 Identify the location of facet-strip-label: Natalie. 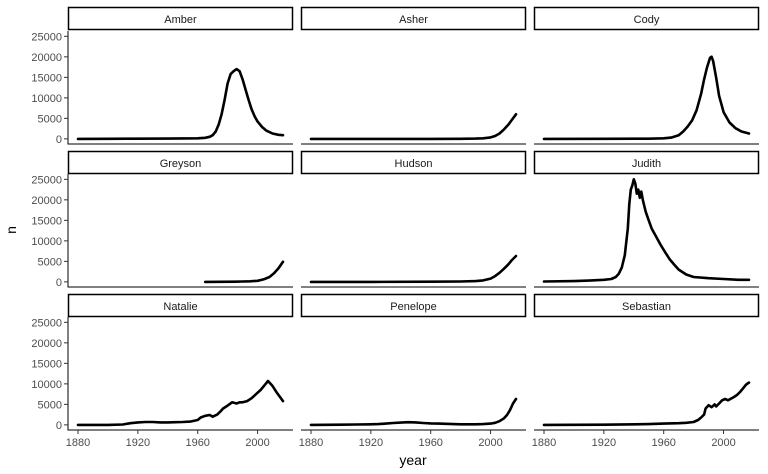
(180, 307).